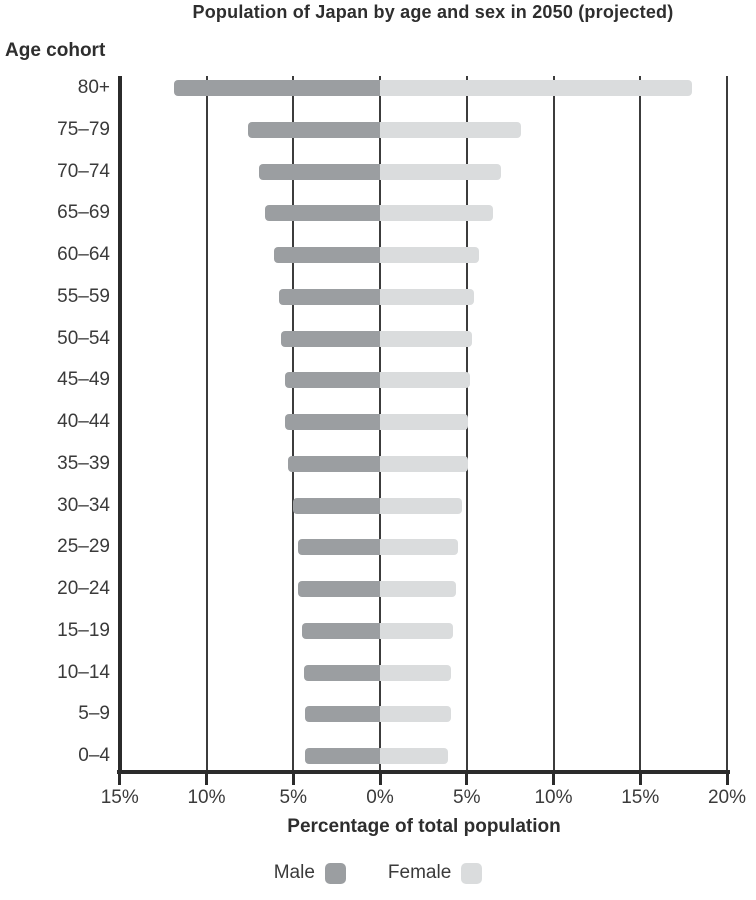 The width and height of the screenshot is (756, 900). What do you see at coordinates (332, 380) in the screenshot?
I see `bar-male-45–49` at bounding box center [332, 380].